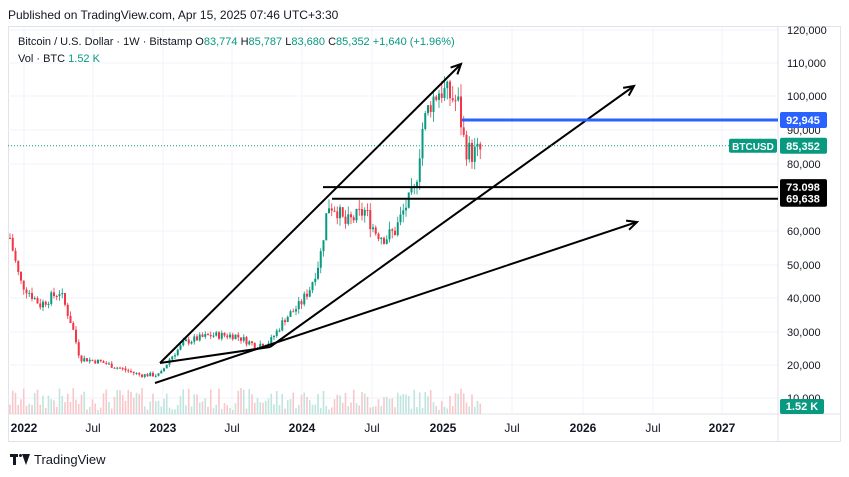 The height and width of the screenshot is (477, 849). I want to click on price-tick-label: 40,000, so click(804, 299).